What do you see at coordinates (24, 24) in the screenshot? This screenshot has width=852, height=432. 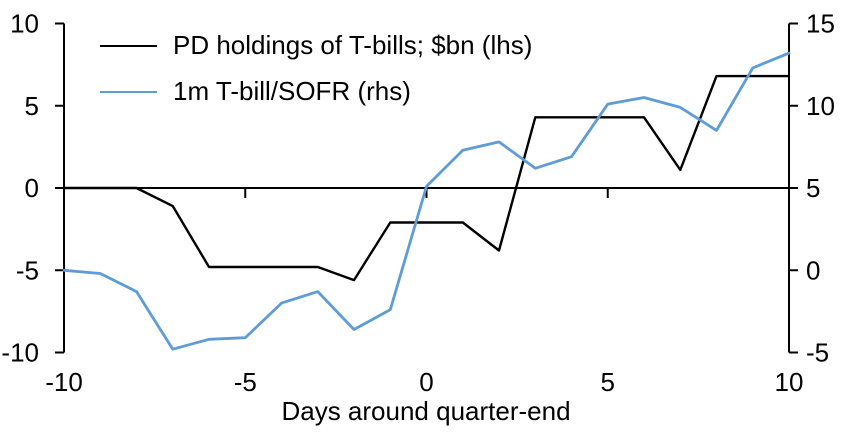 I see `left-axis-tick-label: 10` at bounding box center [24, 24].